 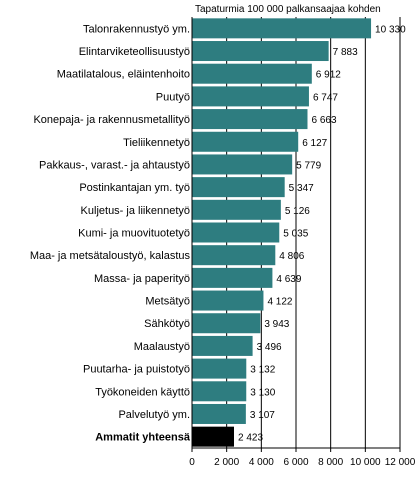 I want to click on x-tick-label: 6 000, so click(x=295, y=462).